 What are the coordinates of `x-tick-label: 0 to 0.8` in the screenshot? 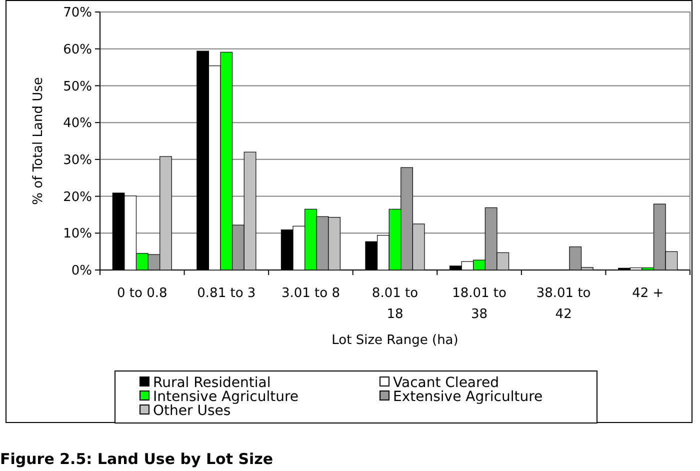 It's located at (142, 293).